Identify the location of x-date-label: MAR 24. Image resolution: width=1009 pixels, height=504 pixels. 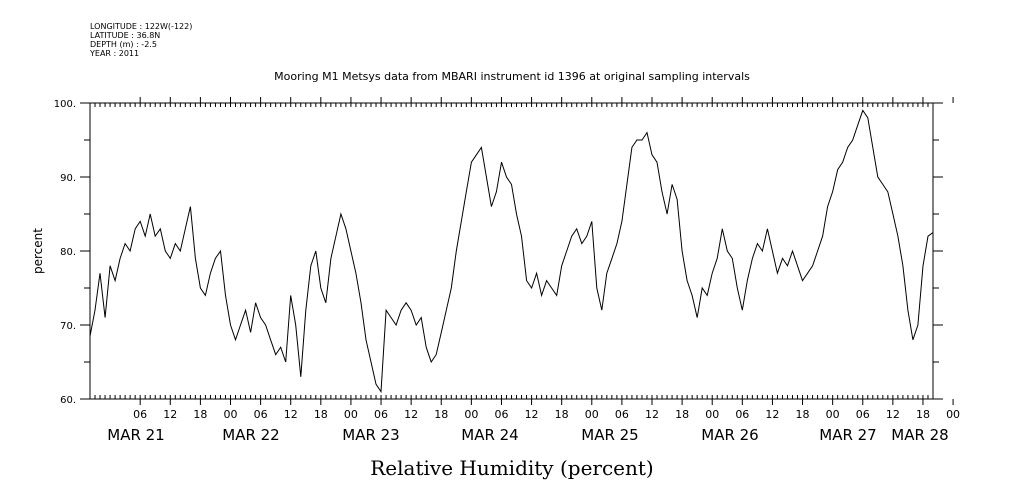
(489, 435).